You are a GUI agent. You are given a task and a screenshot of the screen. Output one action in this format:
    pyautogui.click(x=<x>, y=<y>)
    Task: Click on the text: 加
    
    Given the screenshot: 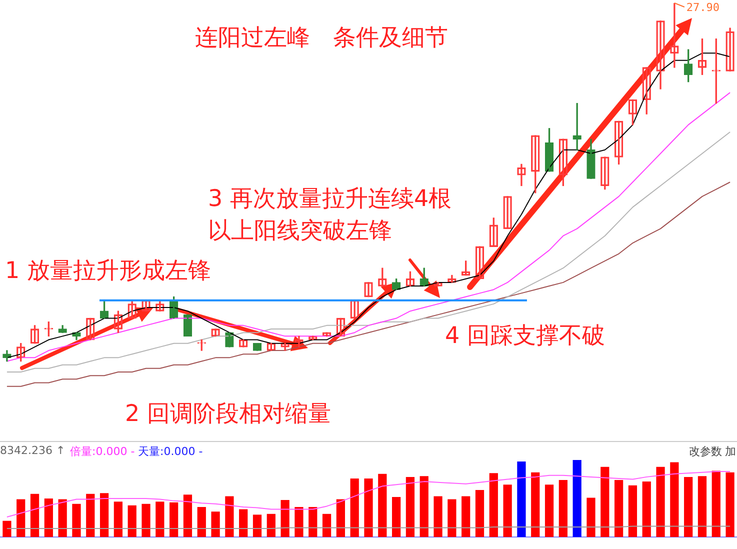 What is the action you would take?
    pyautogui.click(x=730, y=451)
    